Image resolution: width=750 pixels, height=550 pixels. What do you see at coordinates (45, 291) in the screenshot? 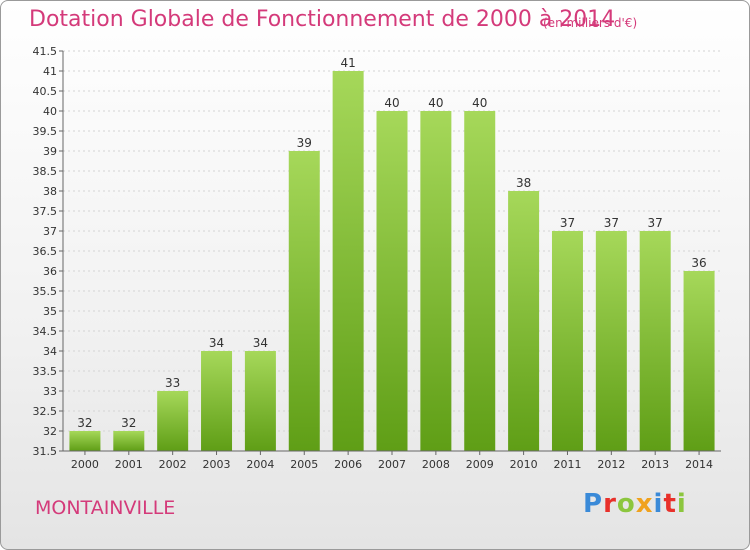
I see `y-tick-label: 35.5` at bounding box center [45, 291].